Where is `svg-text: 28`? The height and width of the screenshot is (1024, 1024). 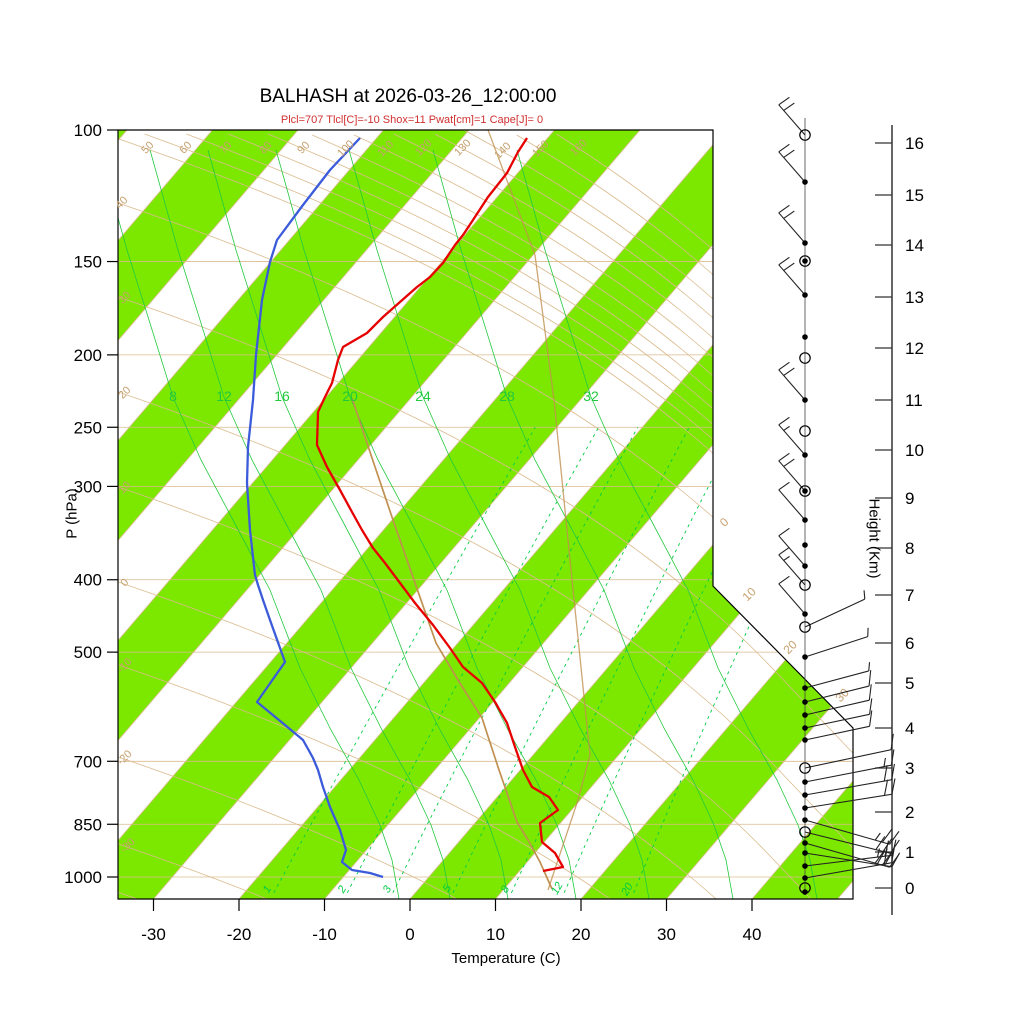
svg-text: 28 is located at coordinates (507, 396).